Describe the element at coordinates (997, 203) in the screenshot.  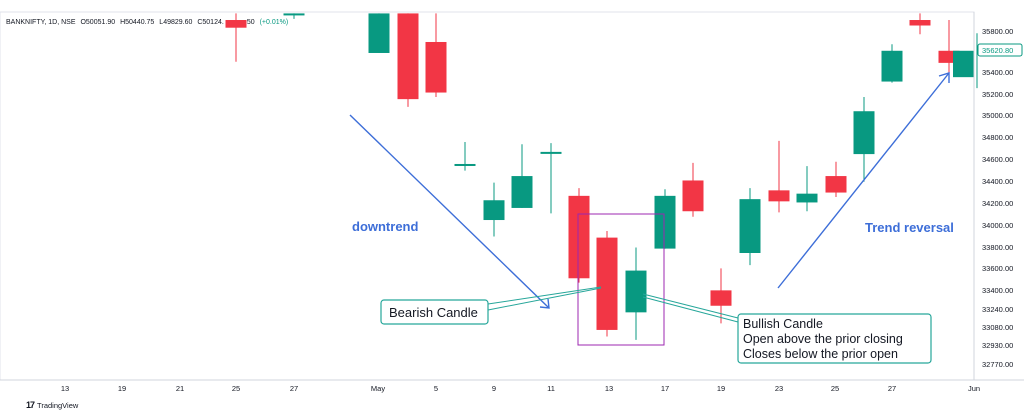
I see `y-tick-label: 34200.00` at that location.